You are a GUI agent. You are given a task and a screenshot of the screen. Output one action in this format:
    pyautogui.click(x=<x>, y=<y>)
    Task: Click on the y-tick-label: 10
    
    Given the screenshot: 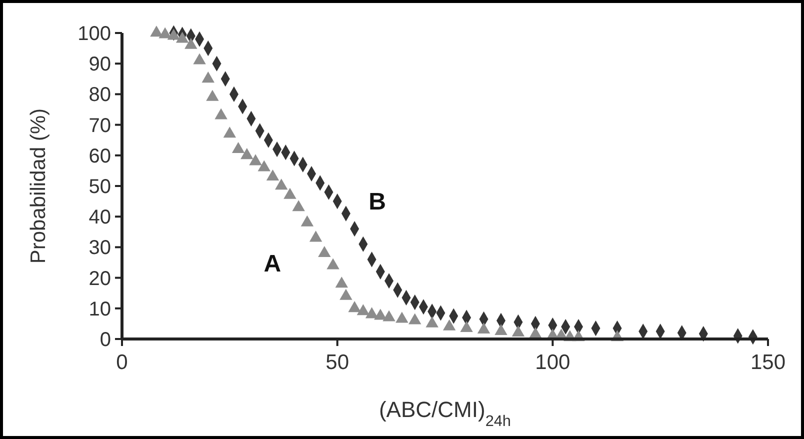 What is the action you would take?
    pyautogui.click(x=99, y=309)
    